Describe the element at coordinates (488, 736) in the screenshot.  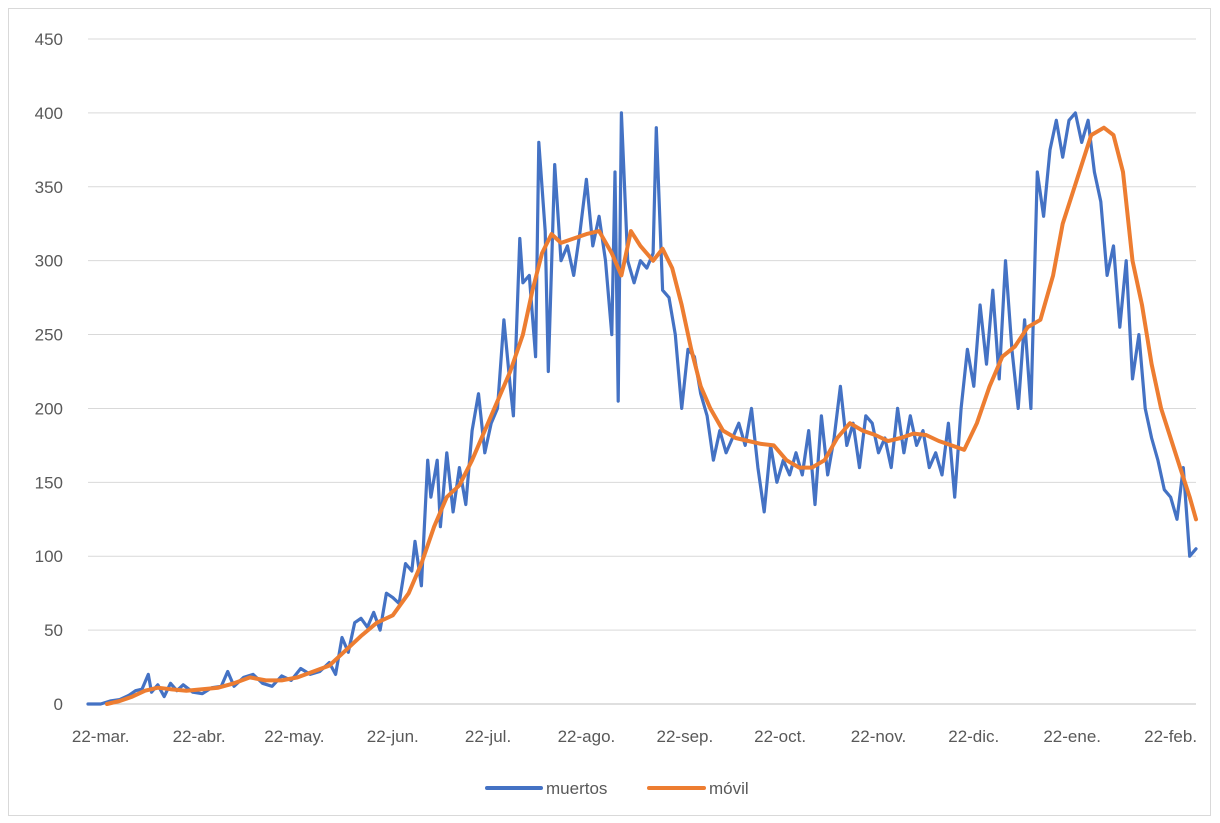
I see `x-tick-label: 22-jul.` at that location.